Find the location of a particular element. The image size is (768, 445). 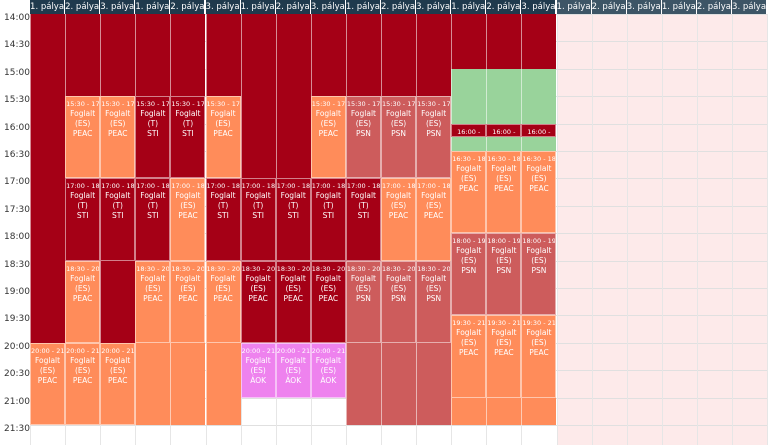

grid-col-line is located at coordinates (627, 229).